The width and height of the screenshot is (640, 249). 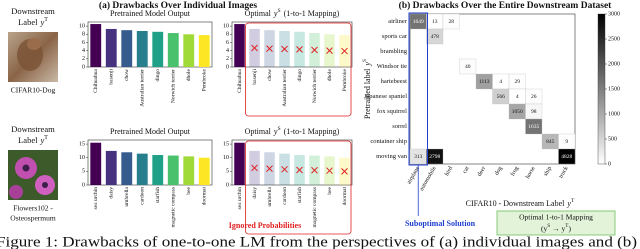 What do you see at coordinates (330, 190) in the screenshot?
I see `x-tick-label: bee` at bounding box center [330, 190].